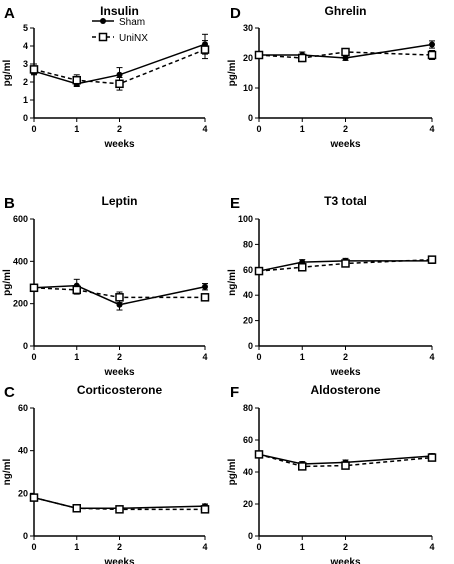 This screenshot has width=454, height=564. I want to click on y-tick-label: 400, so click(20, 261).